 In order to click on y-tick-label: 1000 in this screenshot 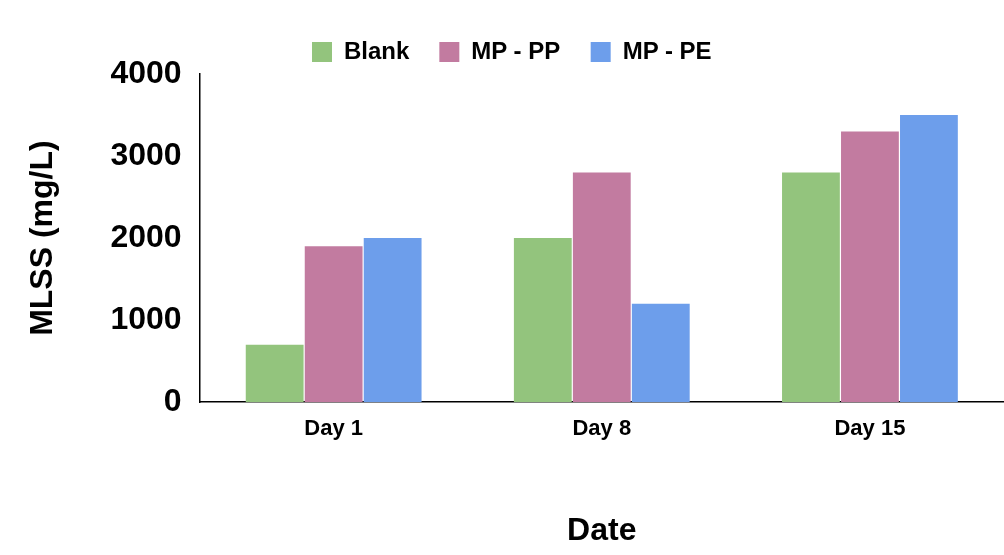, I will do `click(146, 317)`.